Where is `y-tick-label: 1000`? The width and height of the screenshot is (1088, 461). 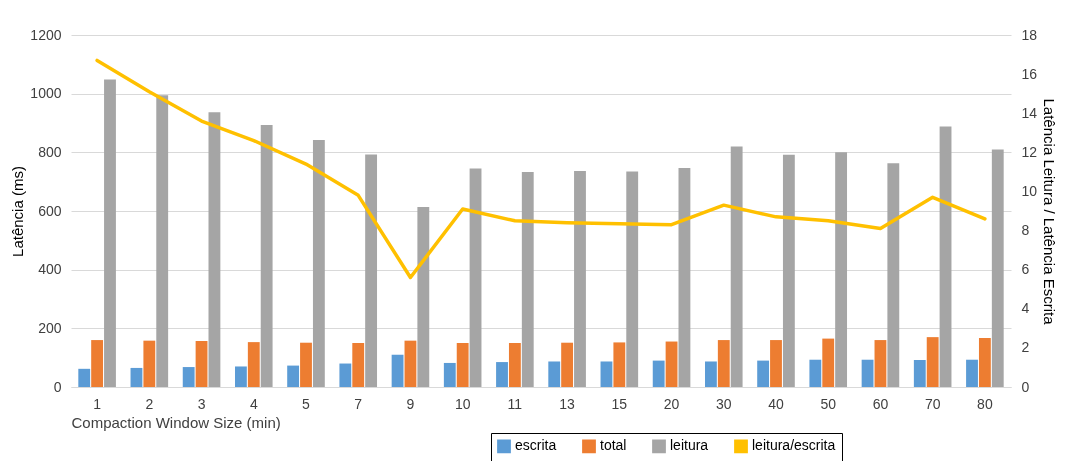
y-tick-label: 1000 is located at coordinates (46, 93).